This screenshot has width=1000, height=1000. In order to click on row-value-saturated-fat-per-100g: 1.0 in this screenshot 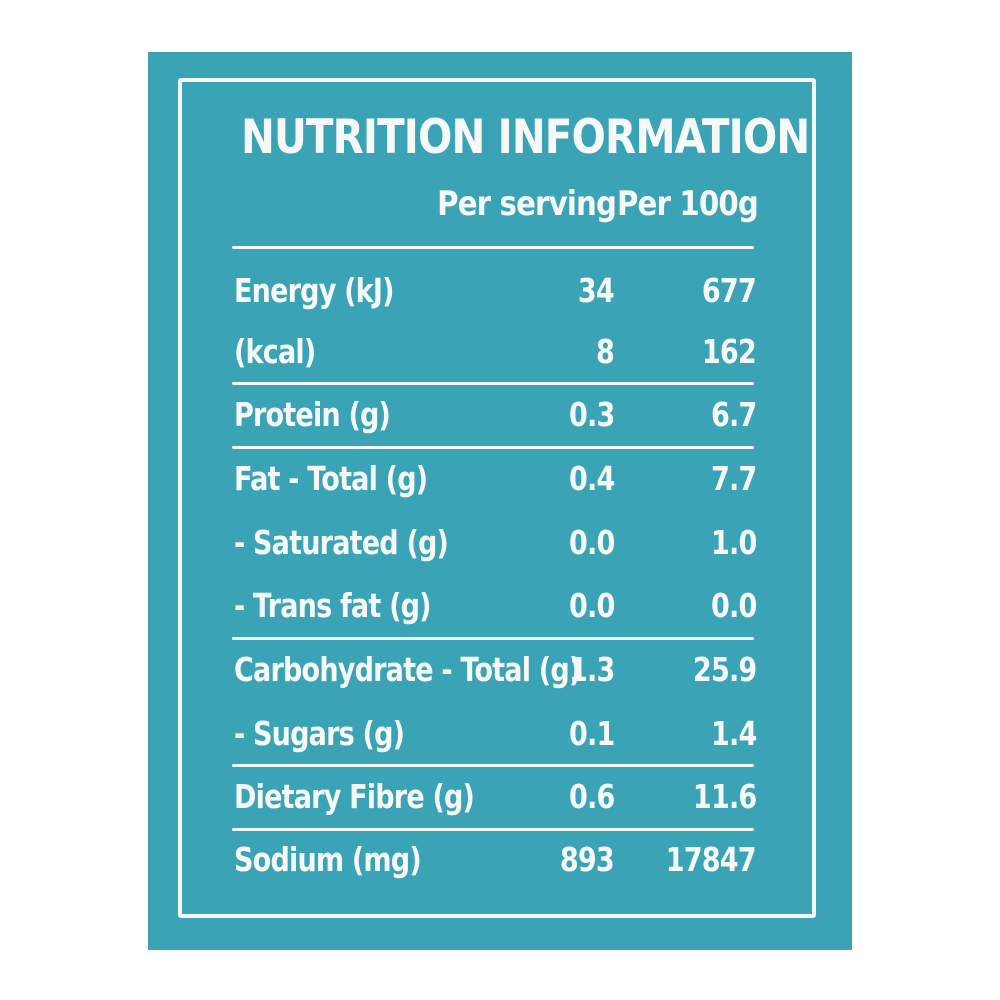, I will do `click(733, 542)`.